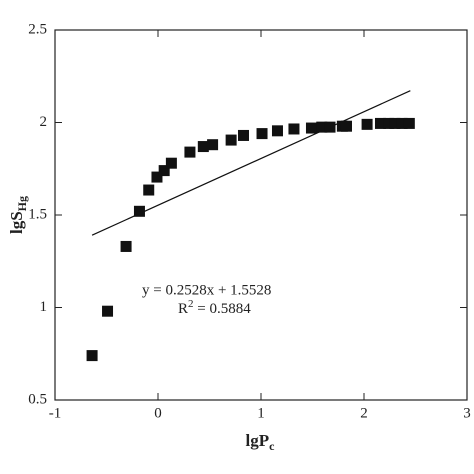 The width and height of the screenshot is (474, 474). What do you see at coordinates (44, 307) in the screenshot?
I see `y-tick-label: 1` at bounding box center [44, 307].